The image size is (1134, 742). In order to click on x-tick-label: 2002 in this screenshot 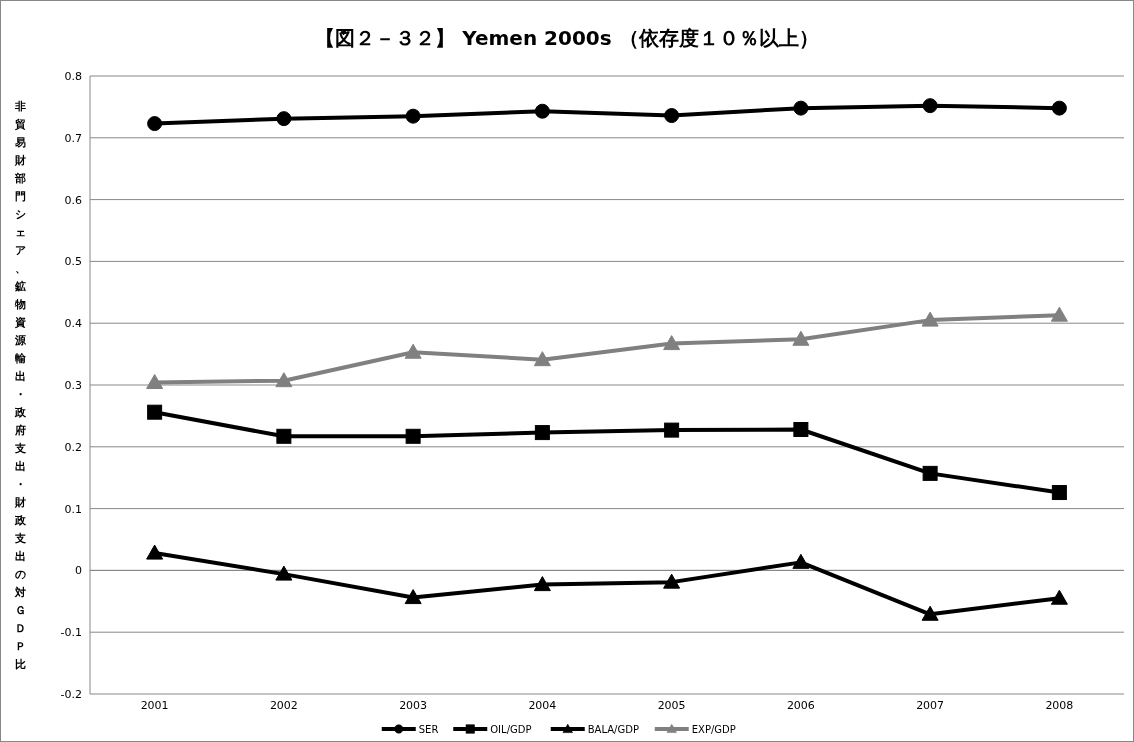, I will do `click(283, 705)`.